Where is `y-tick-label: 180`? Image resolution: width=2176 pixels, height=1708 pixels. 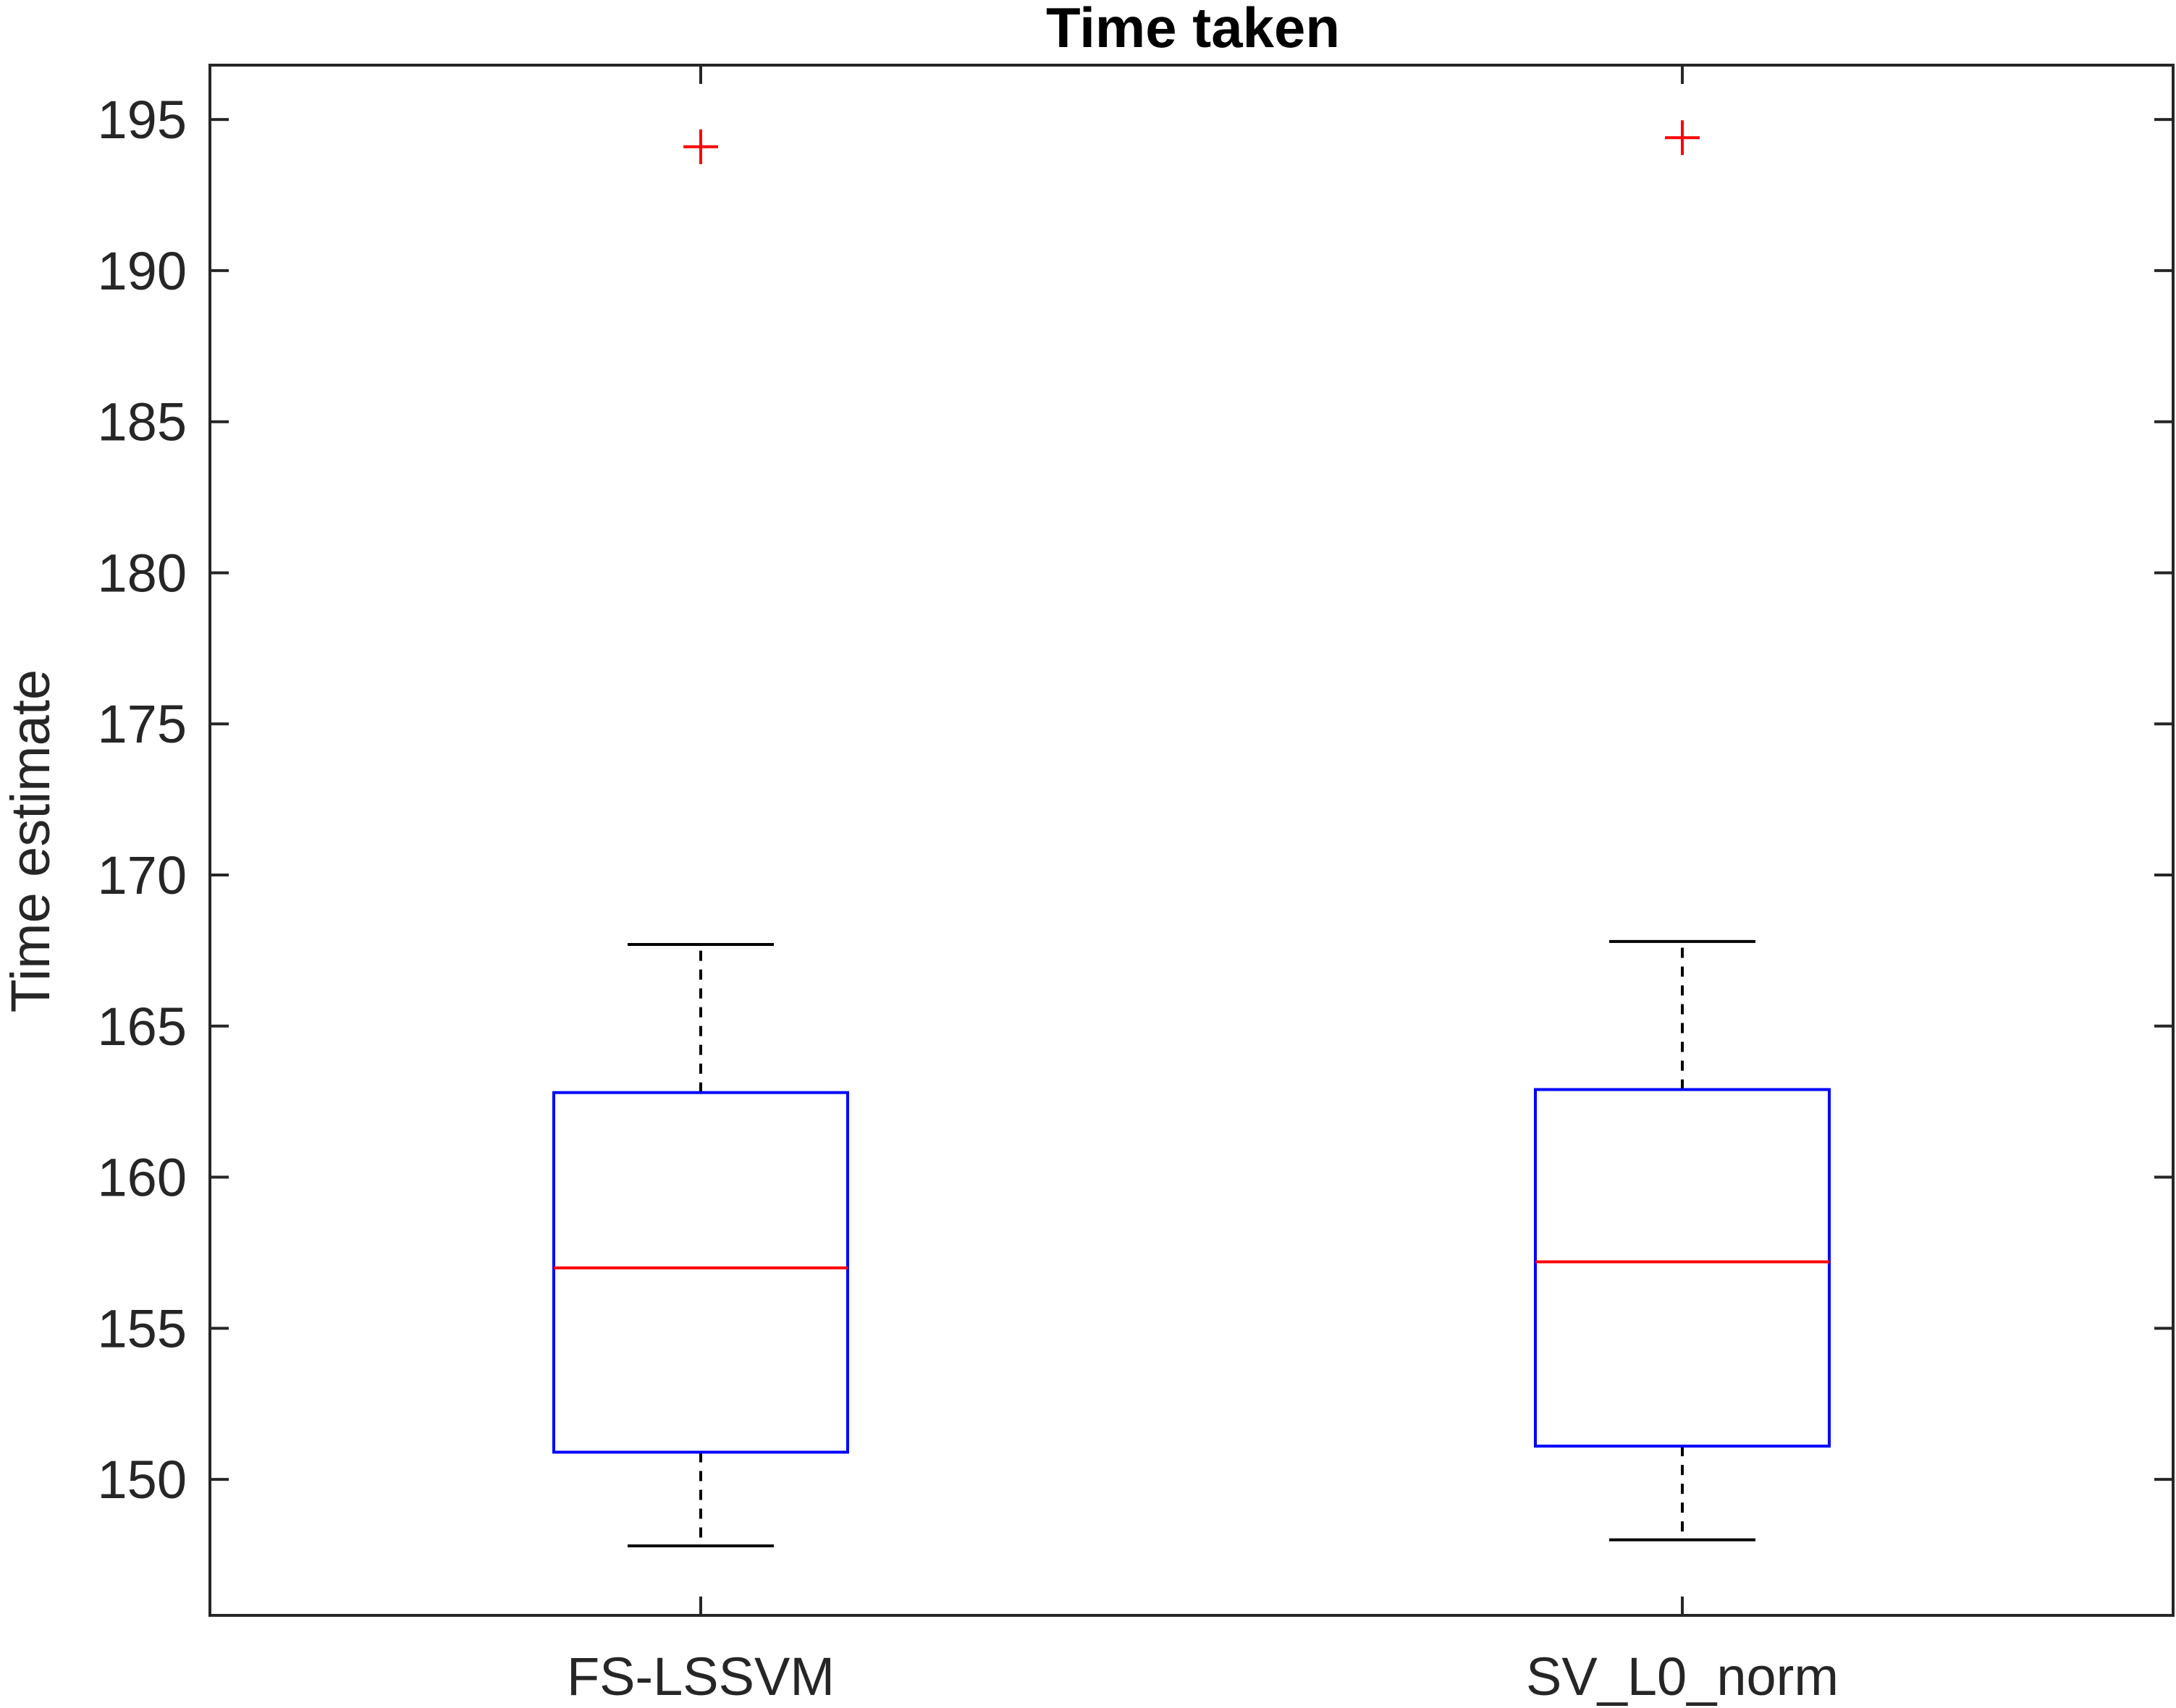 y-tick-label: 180 is located at coordinates (142, 573).